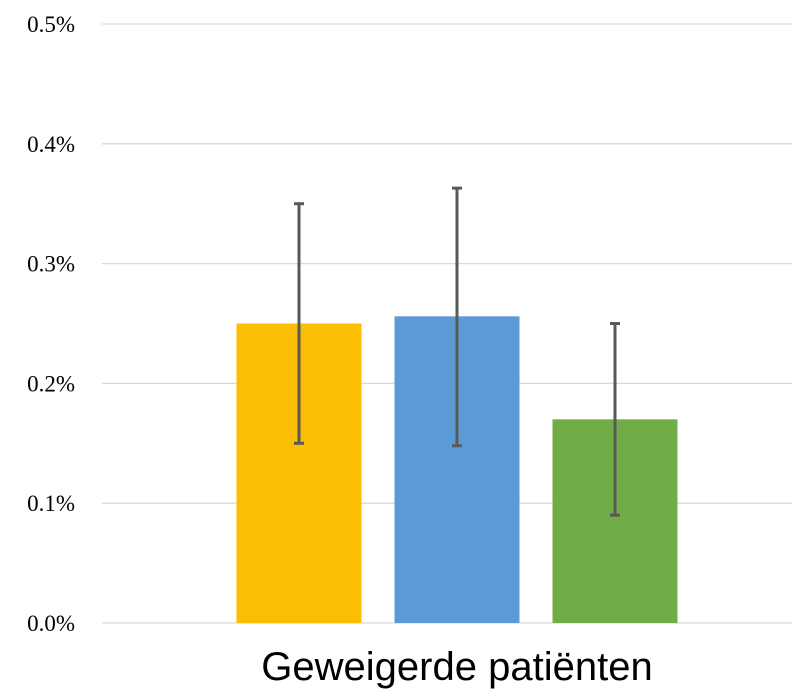  Describe the element at coordinates (51, 623) in the screenshot. I see `y-tick-label: 0.0%` at that location.